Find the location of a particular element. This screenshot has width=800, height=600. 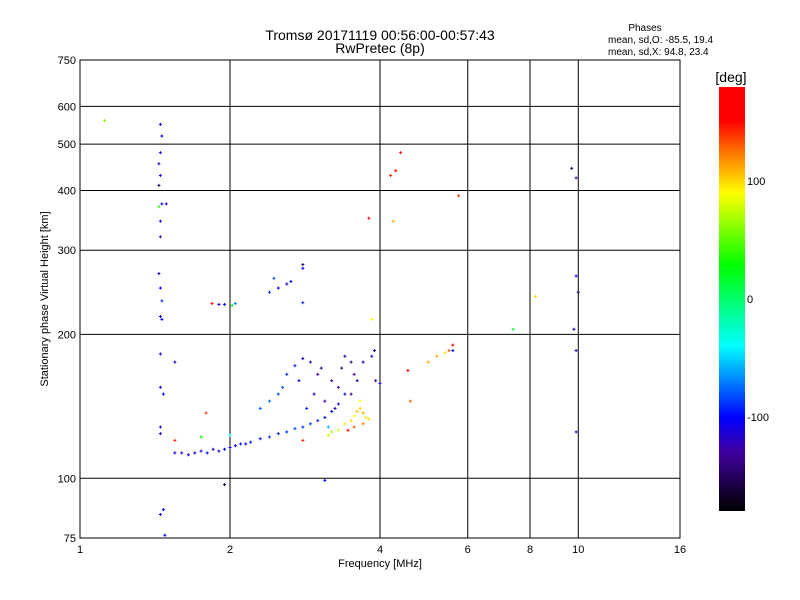

x-axis-label: Frequency [MHz] is located at coordinates (380, 564).